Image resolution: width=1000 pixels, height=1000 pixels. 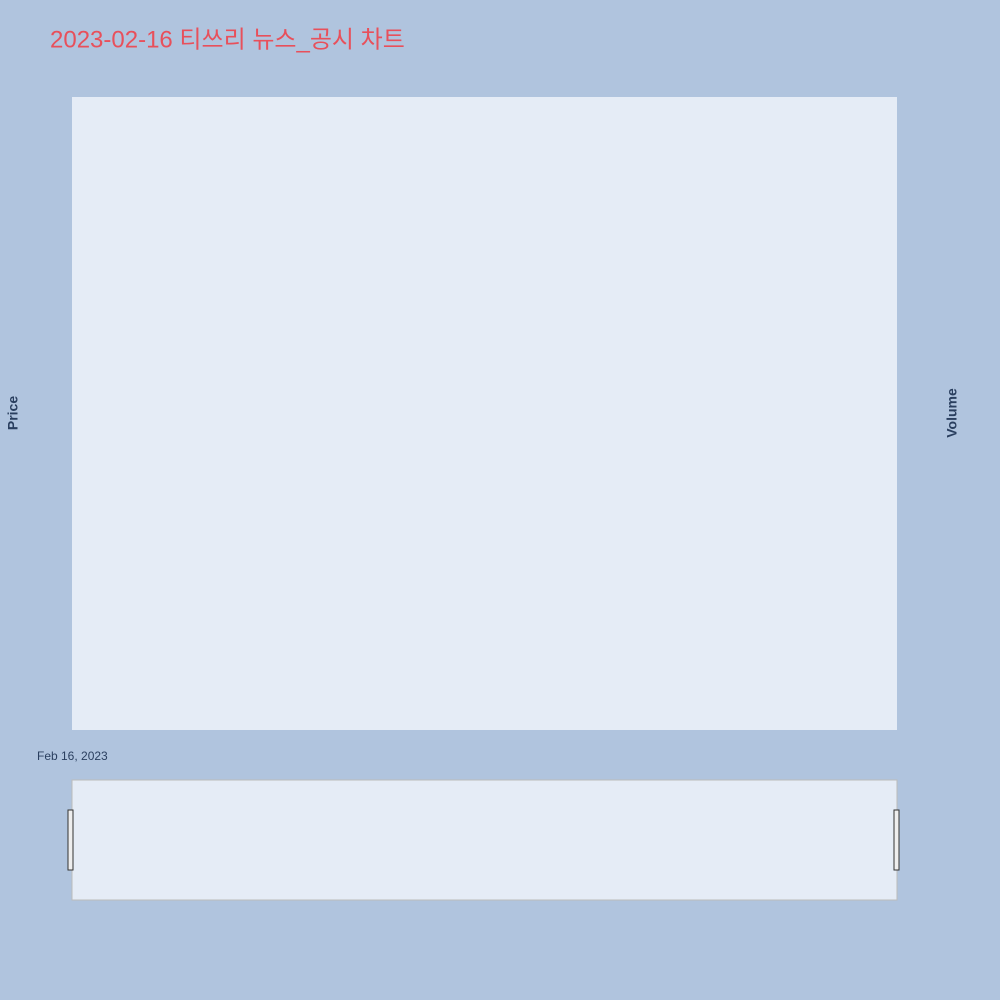 What do you see at coordinates (952, 413) in the screenshot?
I see `y2-axis-title: Volume` at bounding box center [952, 413].